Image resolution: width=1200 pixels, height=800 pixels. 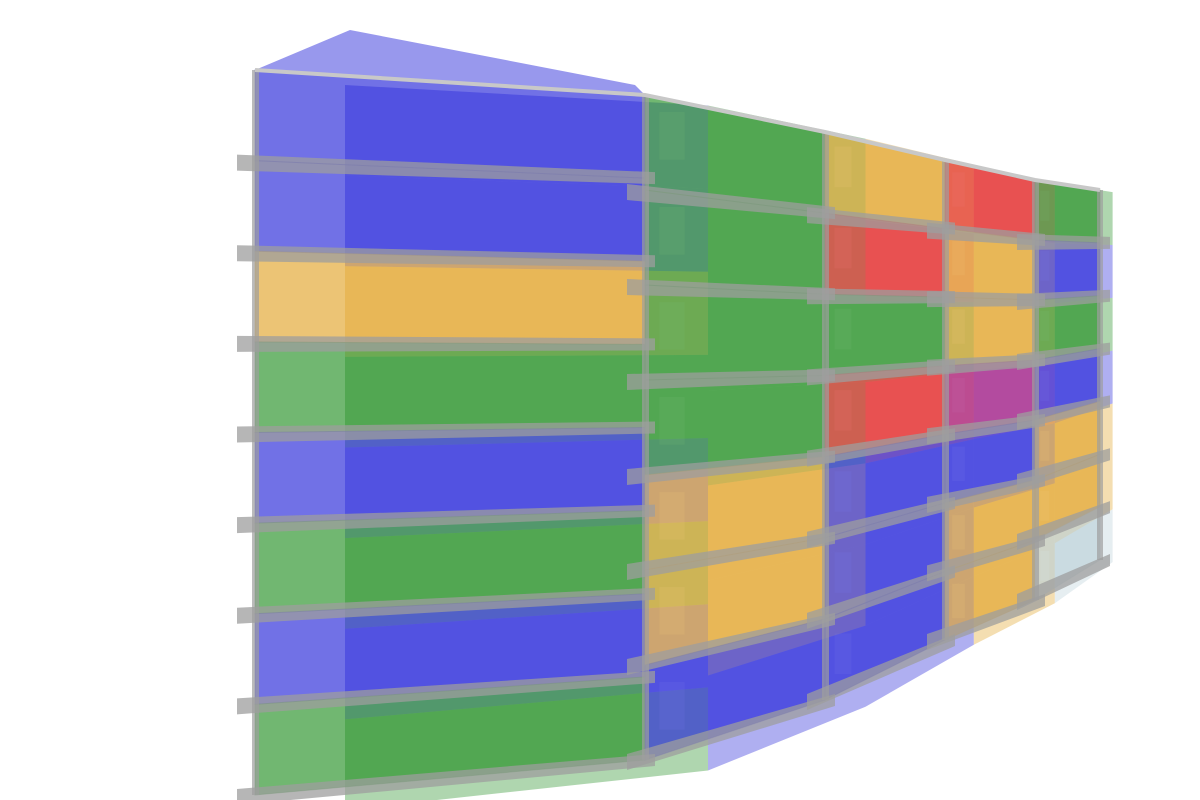 I want to click on roof-top-face, so click(x=450, y=62).